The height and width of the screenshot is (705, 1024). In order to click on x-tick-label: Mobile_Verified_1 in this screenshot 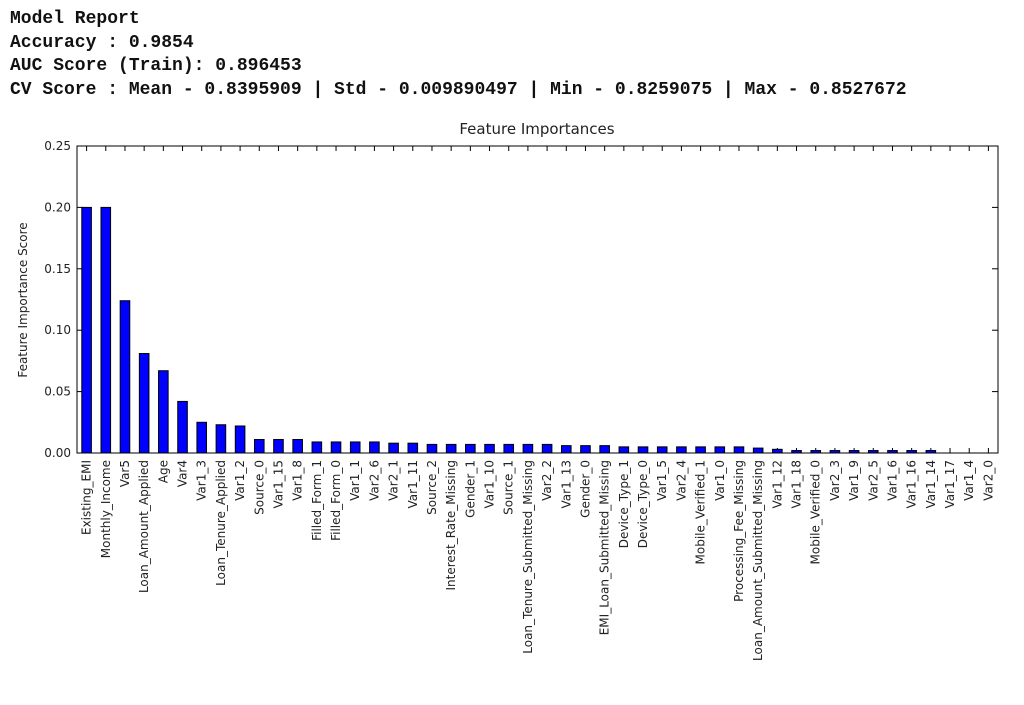, I will do `click(701, 512)`.